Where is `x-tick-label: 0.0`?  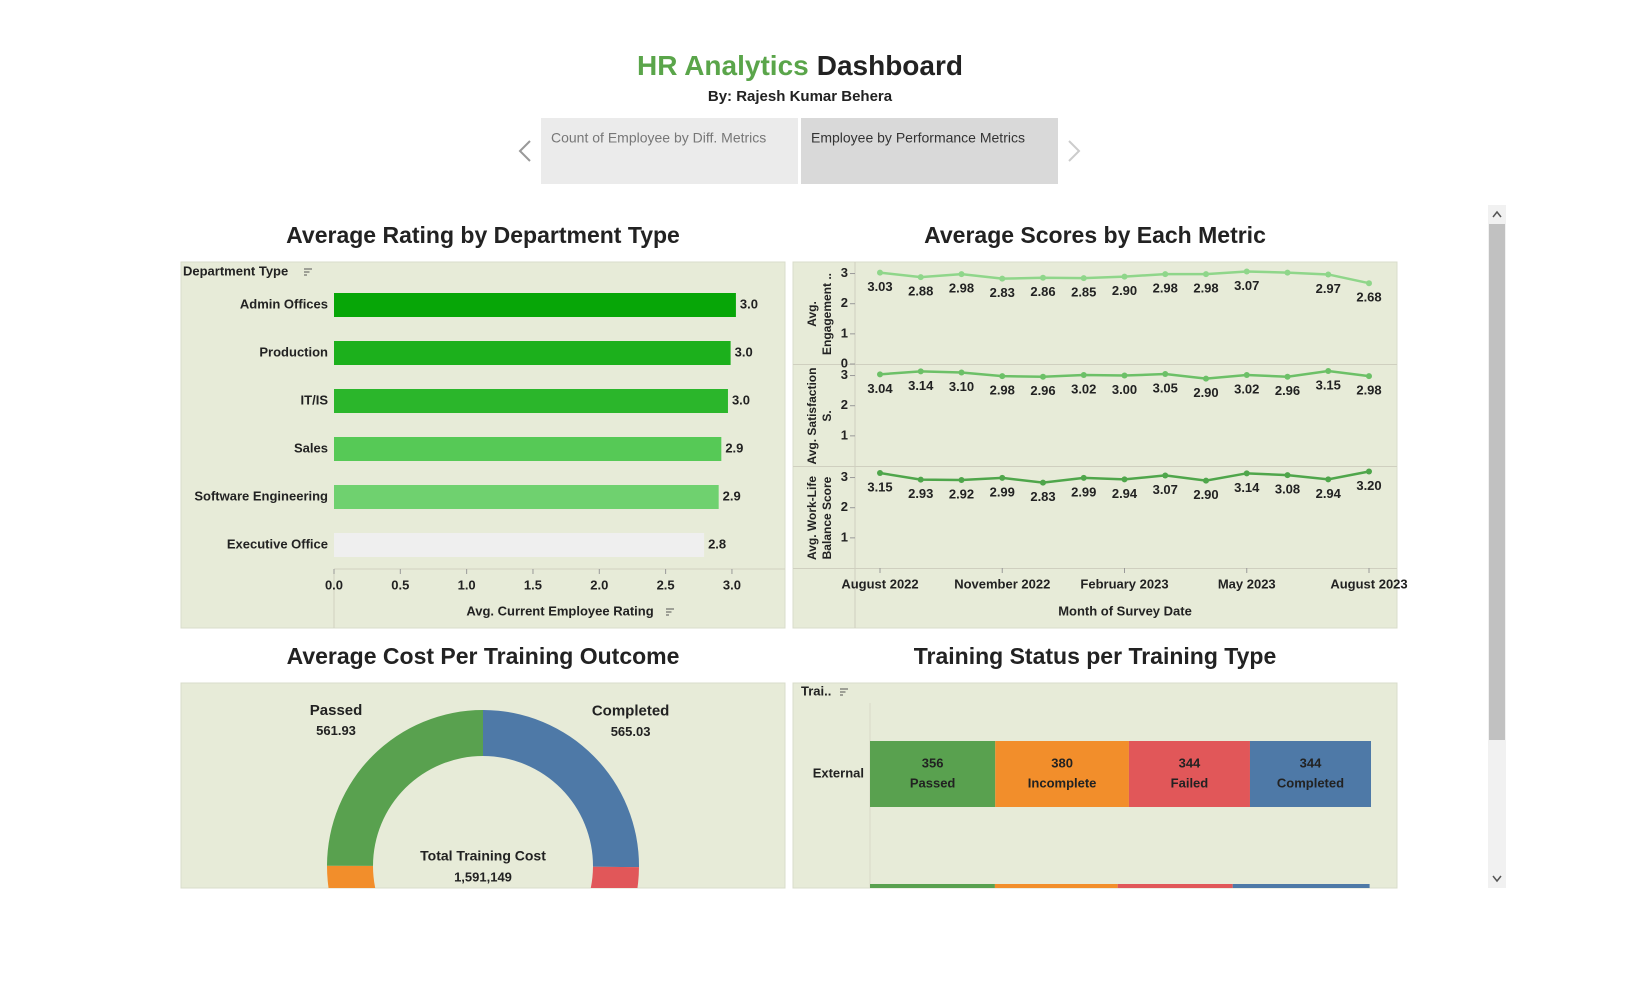
x-tick-label: 0.0 is located at coordinates (334, 584).